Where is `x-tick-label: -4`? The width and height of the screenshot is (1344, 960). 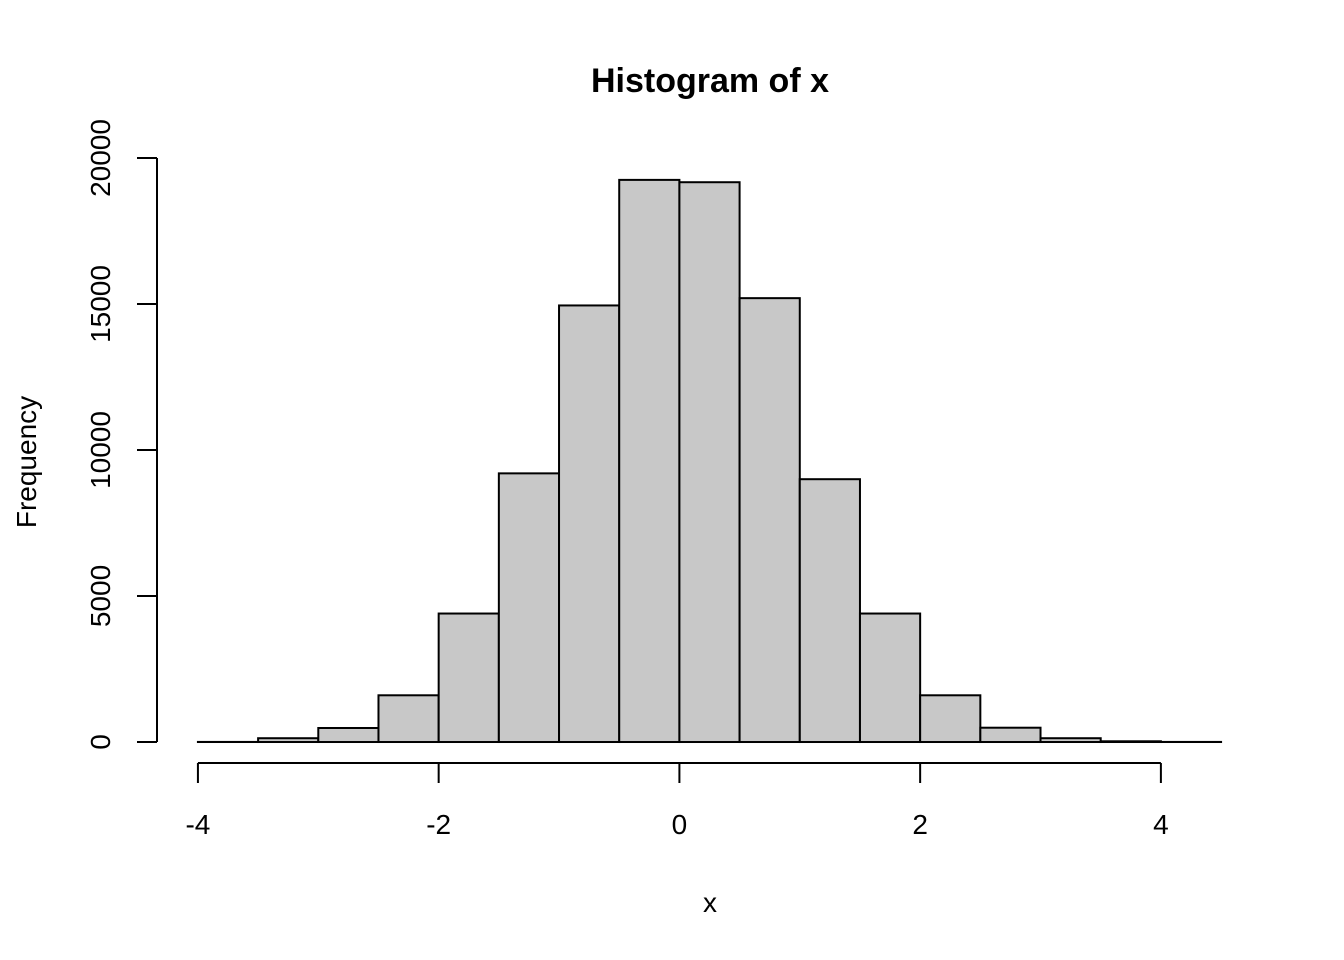 x-tick-label: -4 is located at coordinates (197, 824).